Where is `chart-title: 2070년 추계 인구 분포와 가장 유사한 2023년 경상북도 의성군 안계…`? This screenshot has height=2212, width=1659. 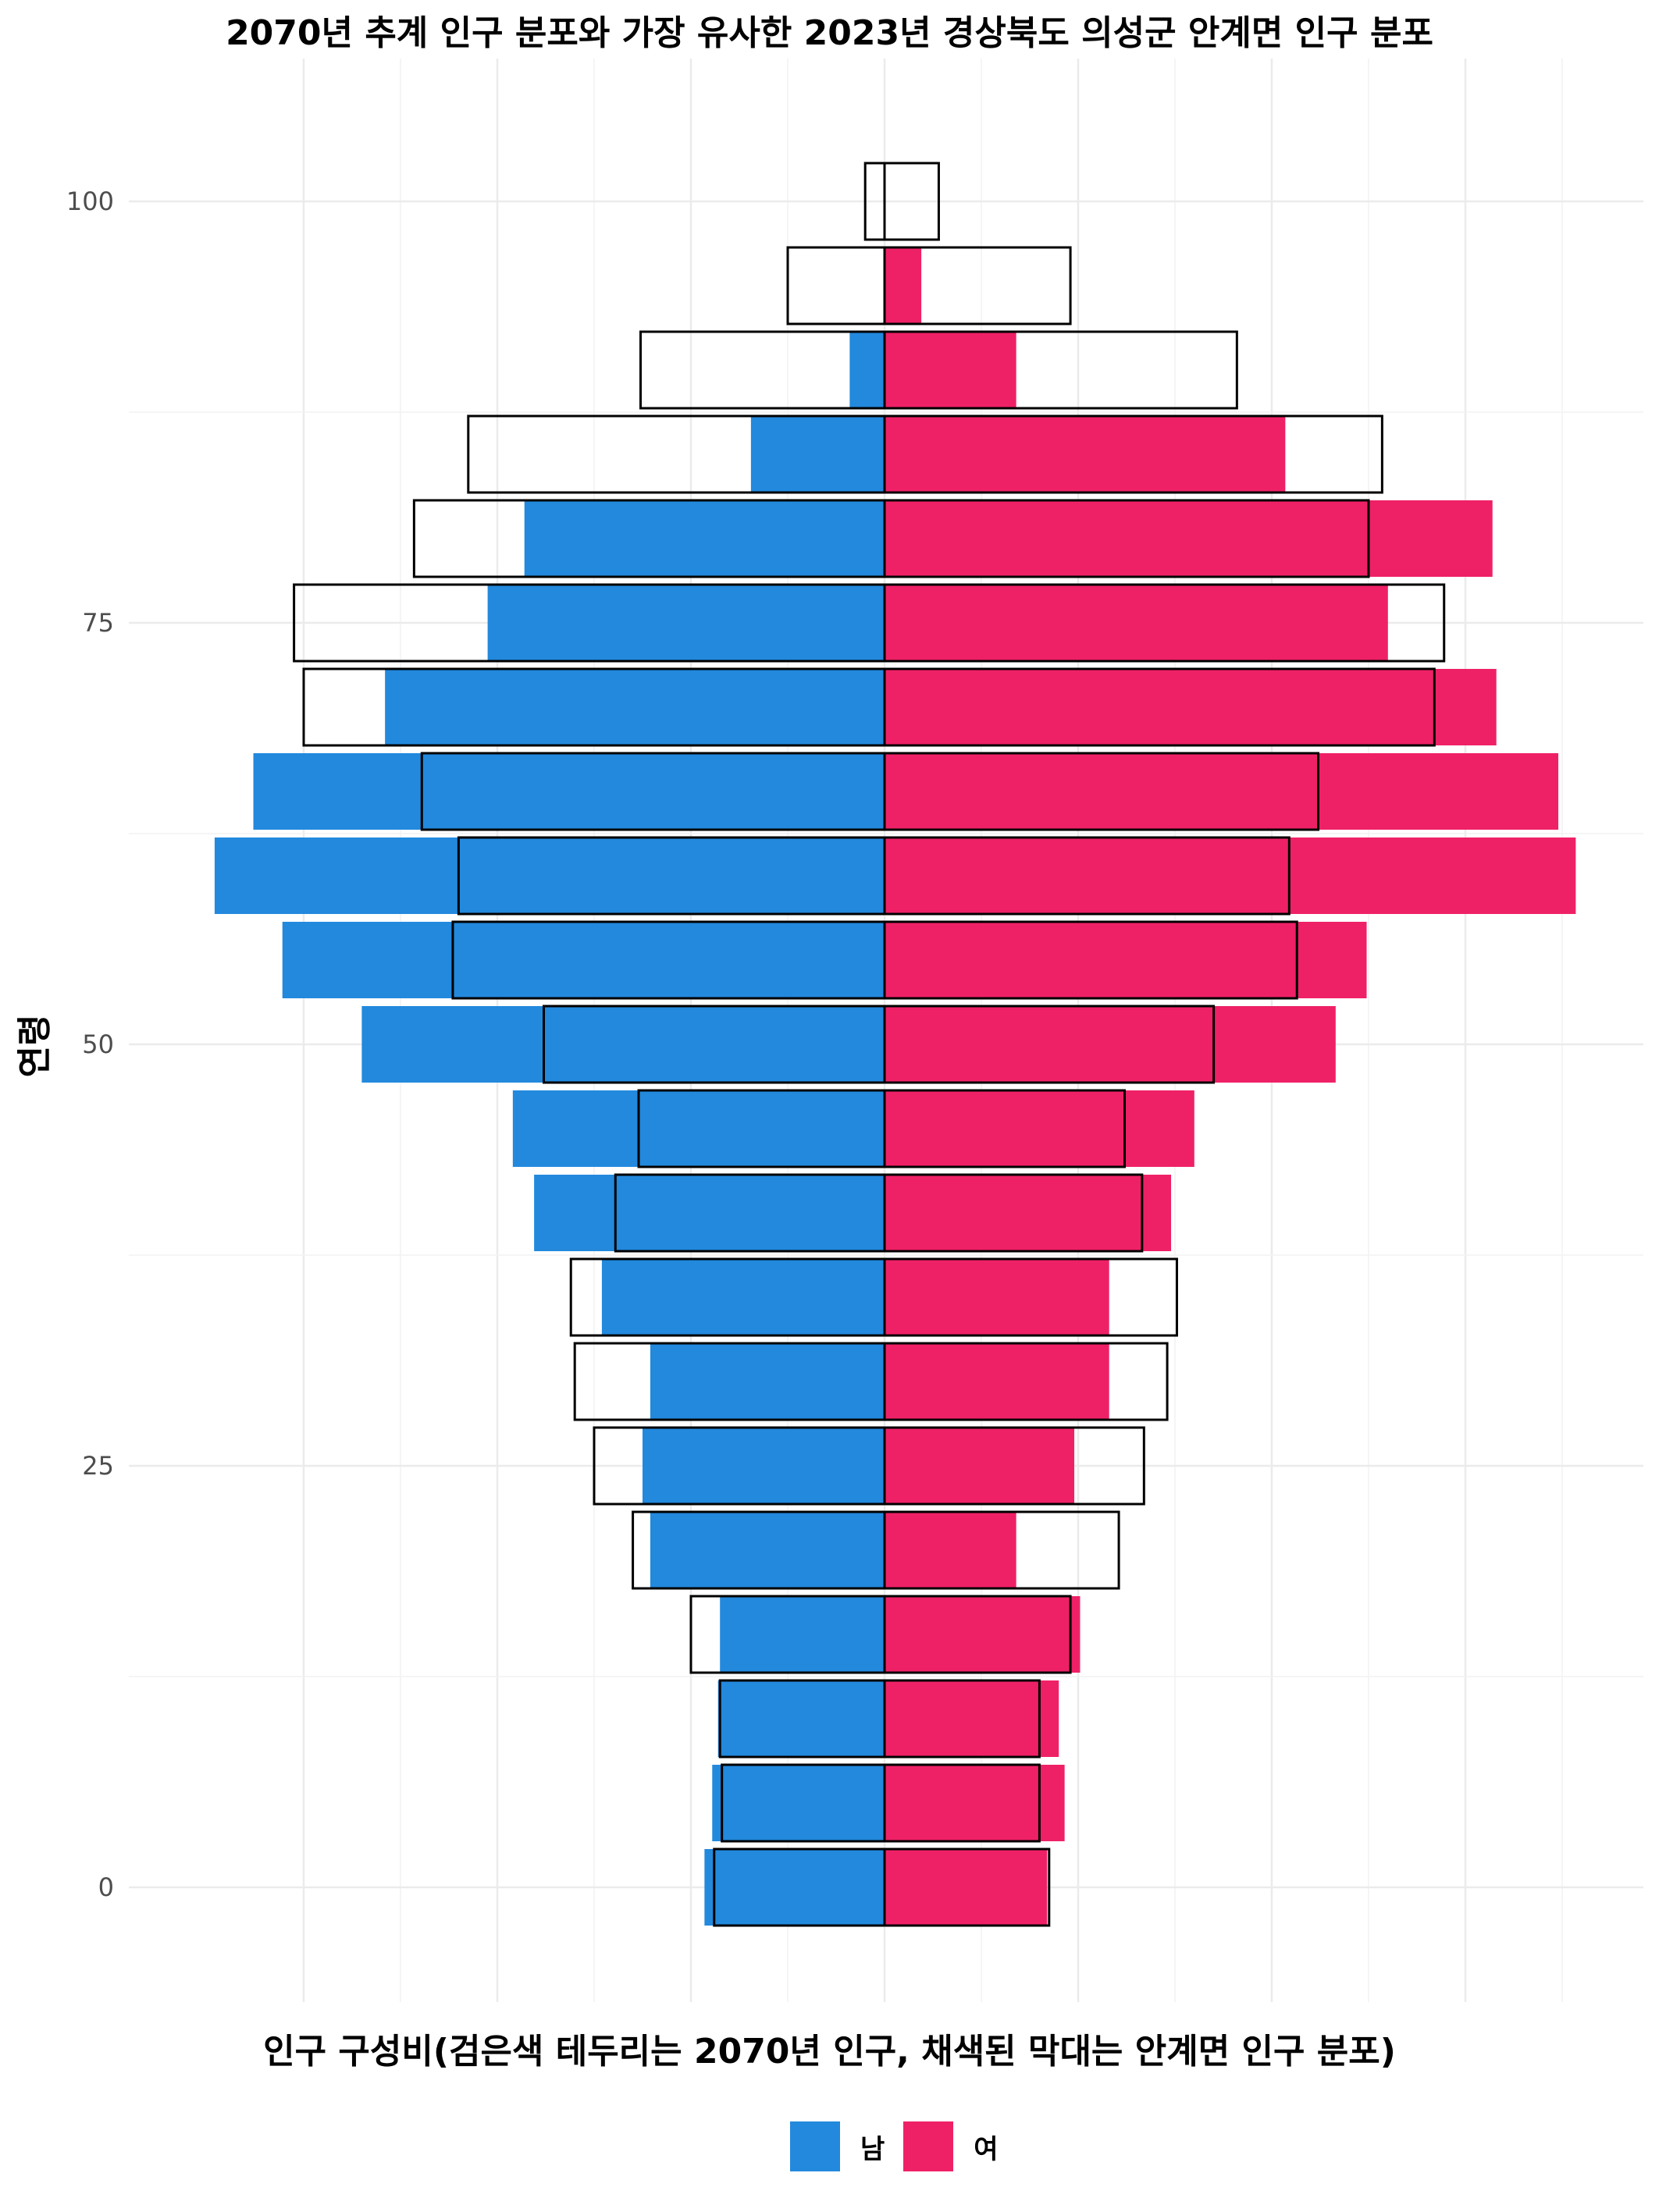 chart-title: 2070년 추계 인구 분포와 가장 유사한 2023년 경상북도 의성군 안계… is located at coordinates (829, 33).